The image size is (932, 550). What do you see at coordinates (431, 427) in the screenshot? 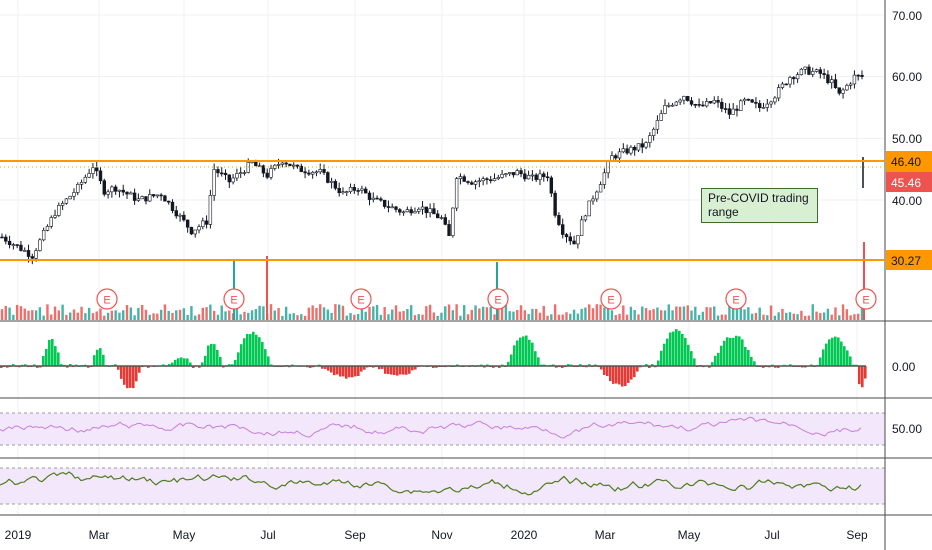
I see `rsi-line` at bounding box center [431, 427].